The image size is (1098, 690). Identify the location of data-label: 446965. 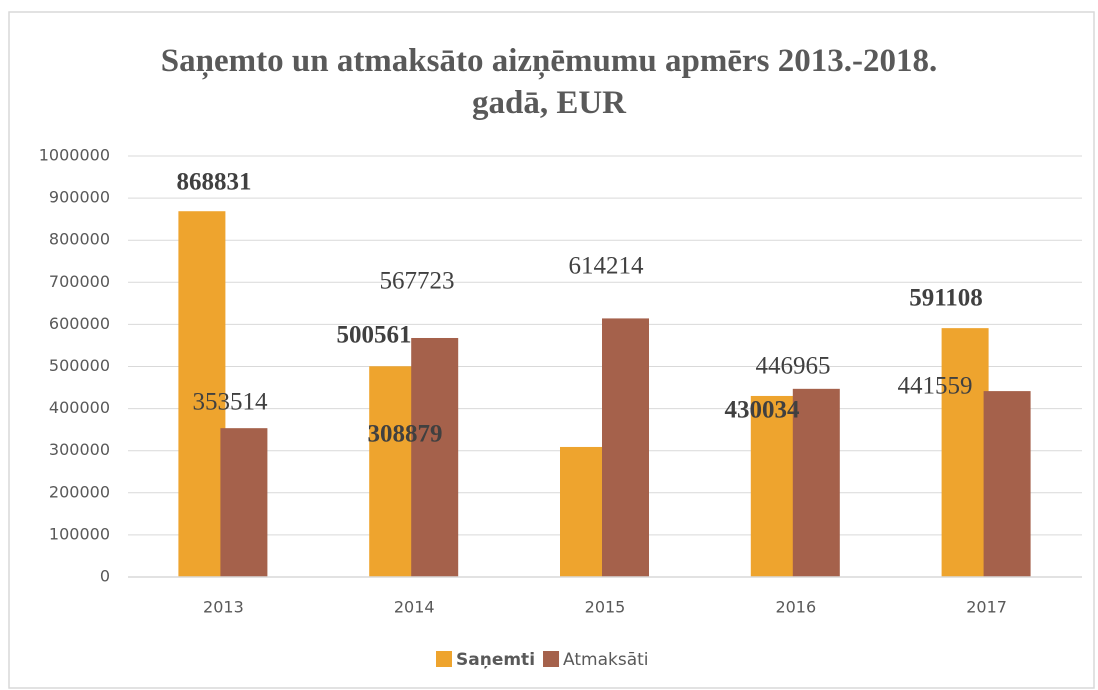
(793, 366).